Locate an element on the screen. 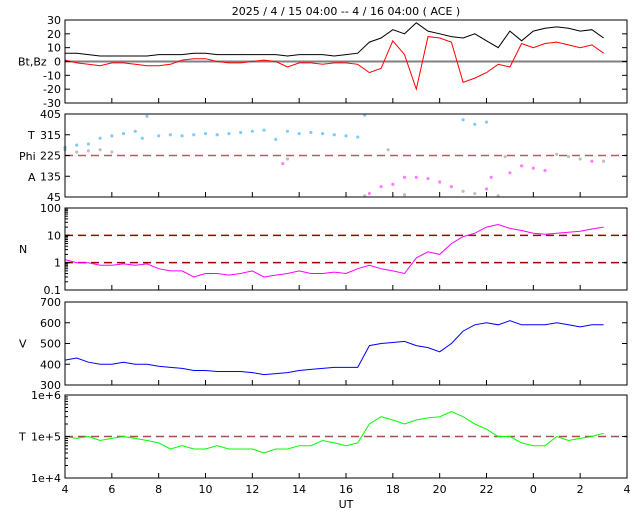  y-tick-label: 10 is located at coordinates (54, 48).